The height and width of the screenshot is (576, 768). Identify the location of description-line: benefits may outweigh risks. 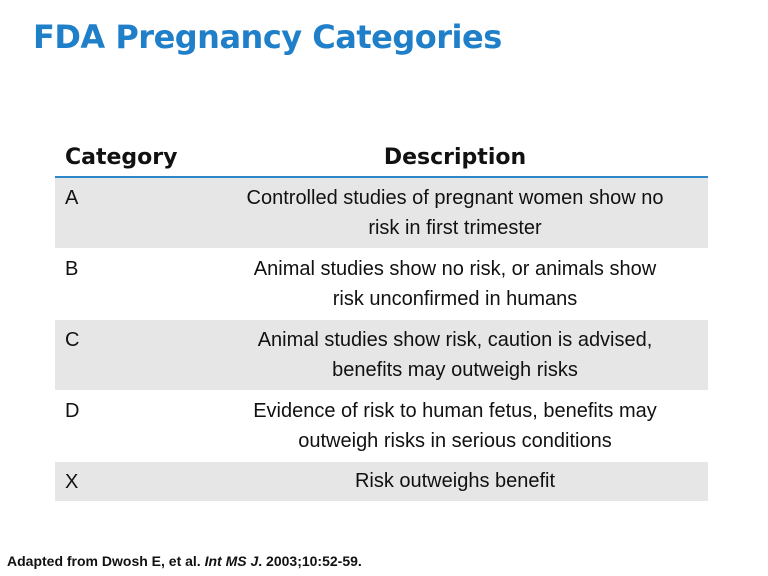
(455, 369).